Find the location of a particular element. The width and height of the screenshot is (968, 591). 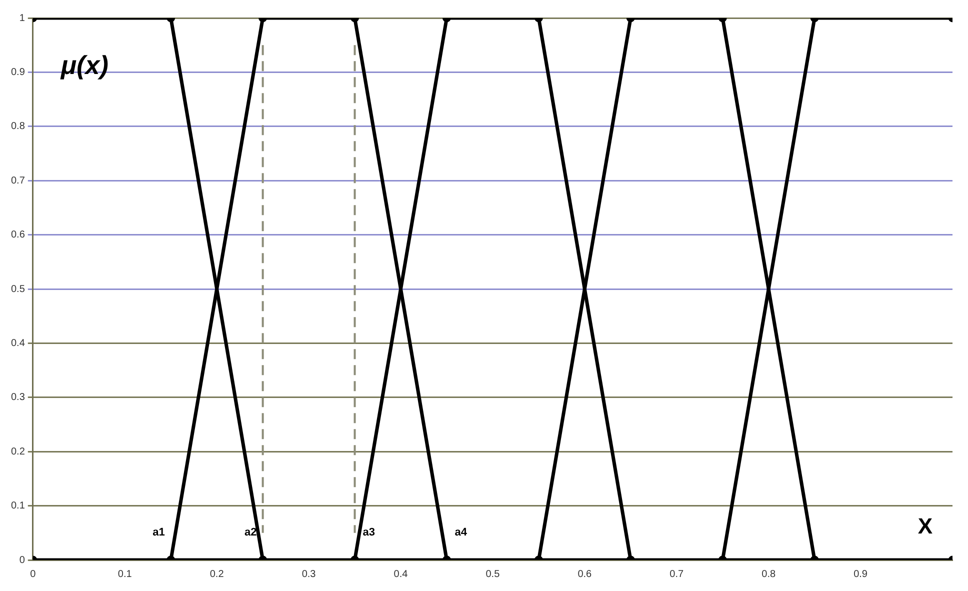

y-tick-label: 0 is located at coordinates (22, 560).